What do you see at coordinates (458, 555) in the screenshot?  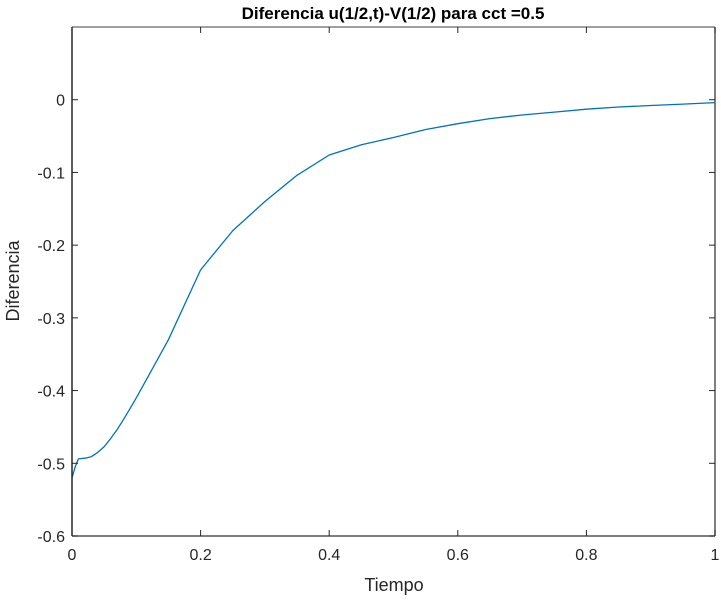 I see `x-tick-label: 0.6` at bounding box center [458, 555].